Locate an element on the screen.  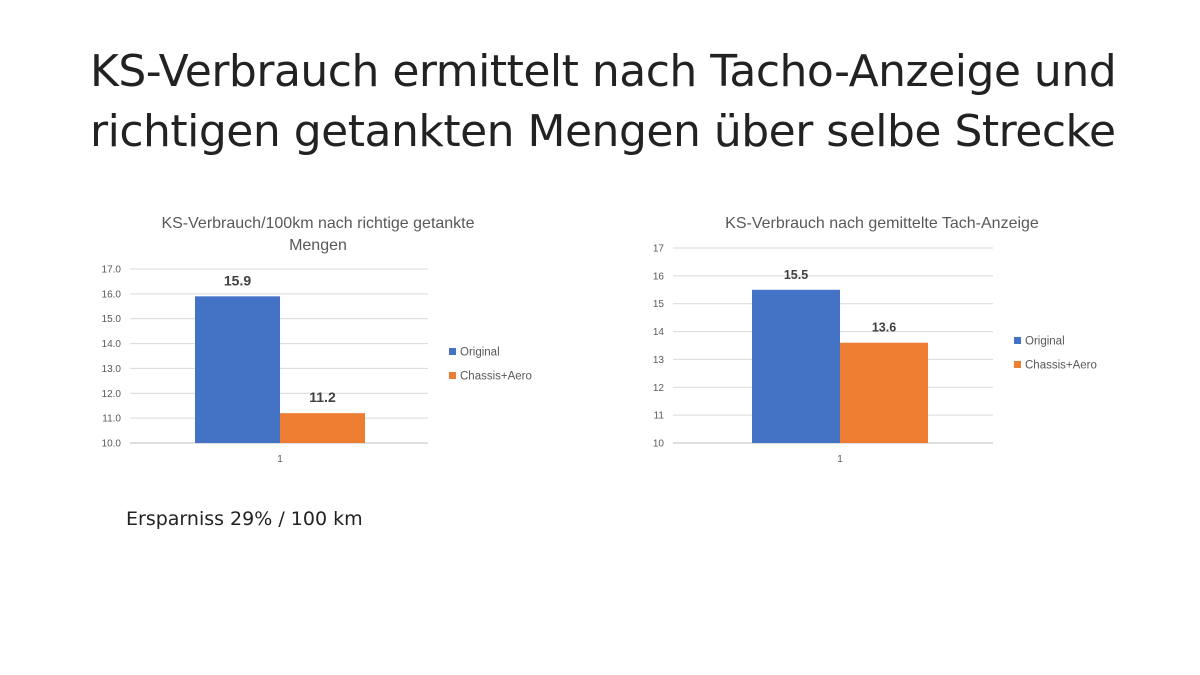
y-tick-label: 17 is located at coordinates (659, 249).